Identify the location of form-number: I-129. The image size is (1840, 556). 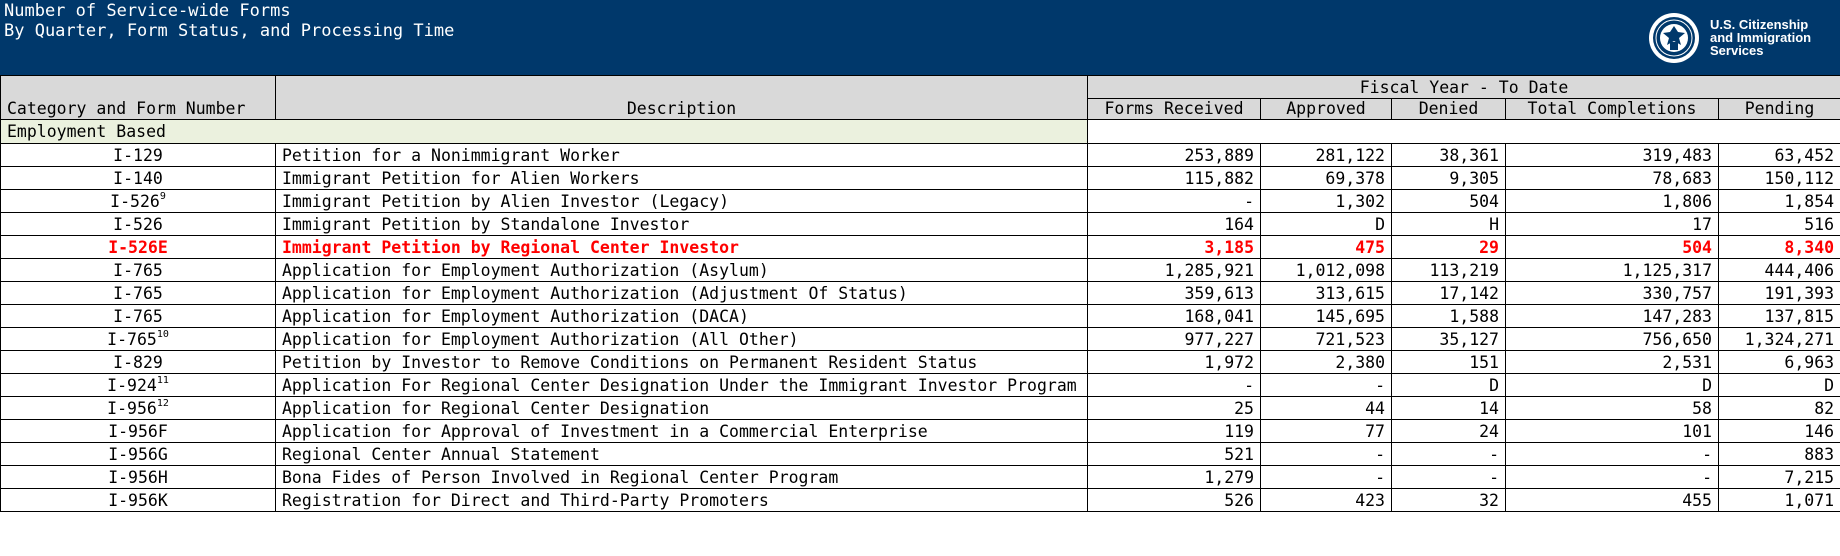
(138, 155).